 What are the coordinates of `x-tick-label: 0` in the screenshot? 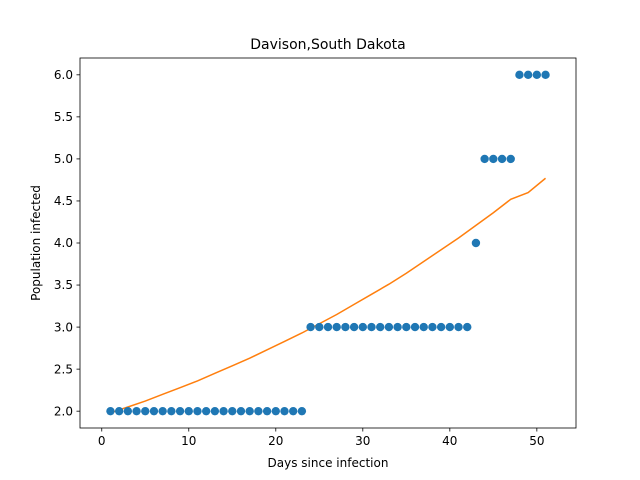 It's located at (102, 441).